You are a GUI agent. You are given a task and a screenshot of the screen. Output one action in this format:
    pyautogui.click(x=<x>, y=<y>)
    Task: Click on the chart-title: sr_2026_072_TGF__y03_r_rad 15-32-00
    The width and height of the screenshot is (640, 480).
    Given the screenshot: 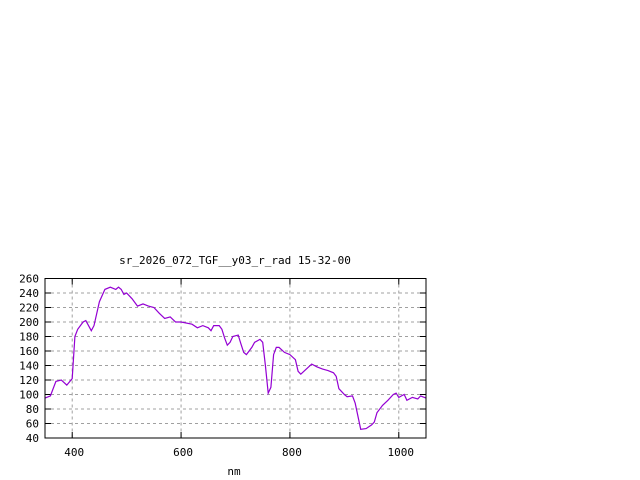 What is the action you would take?
    pyautogui.click(x=235, y=260)
    